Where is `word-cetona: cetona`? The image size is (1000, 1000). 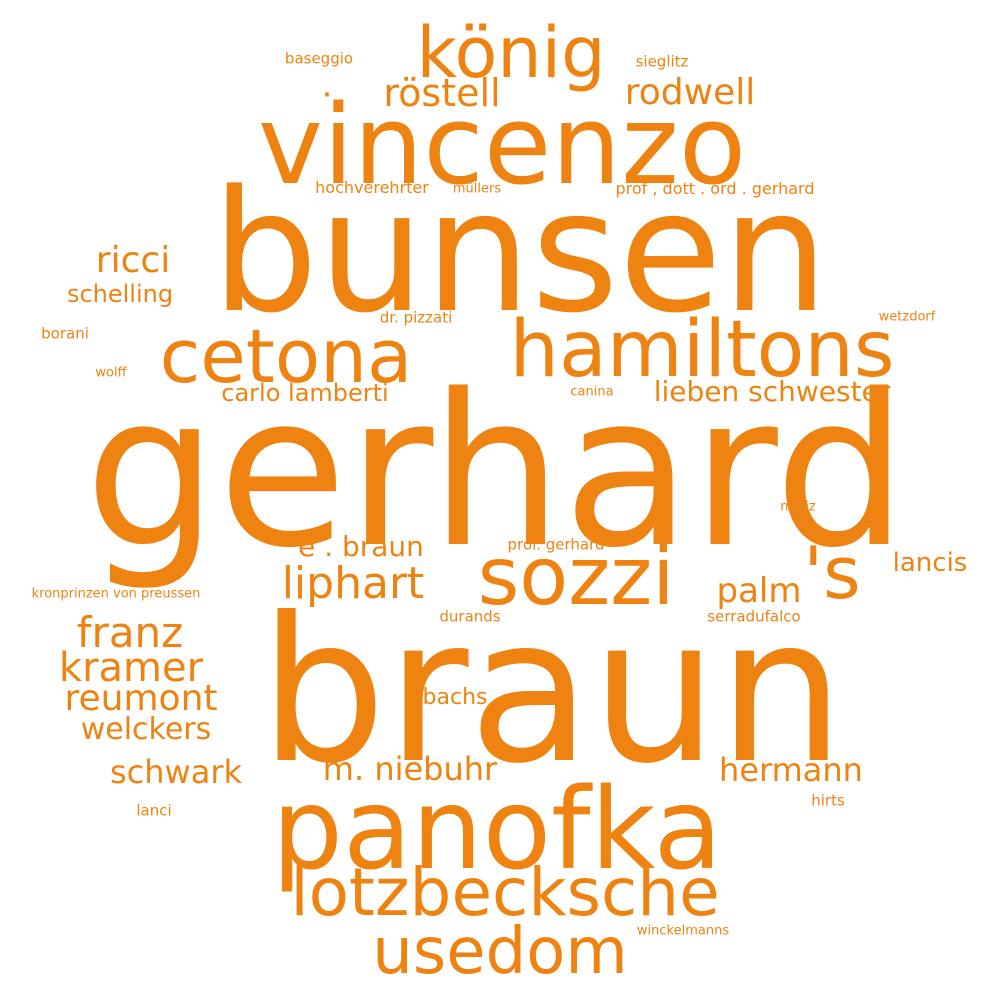 word-cetona: cetona is located at coordinates (286, 357).